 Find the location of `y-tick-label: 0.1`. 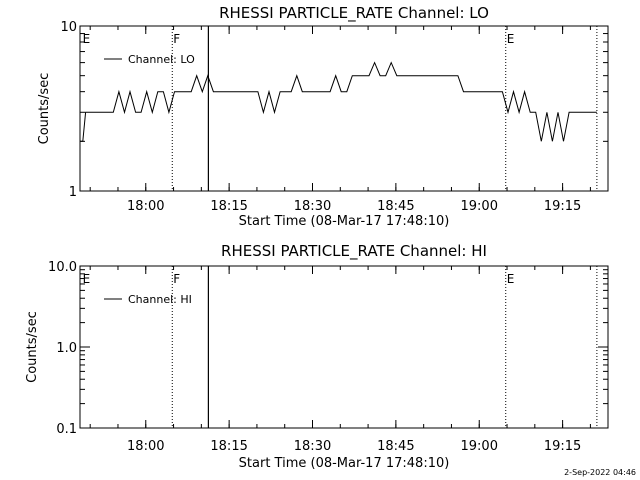

y-tick-label: 0.1 is located at coordinates (66, 429).